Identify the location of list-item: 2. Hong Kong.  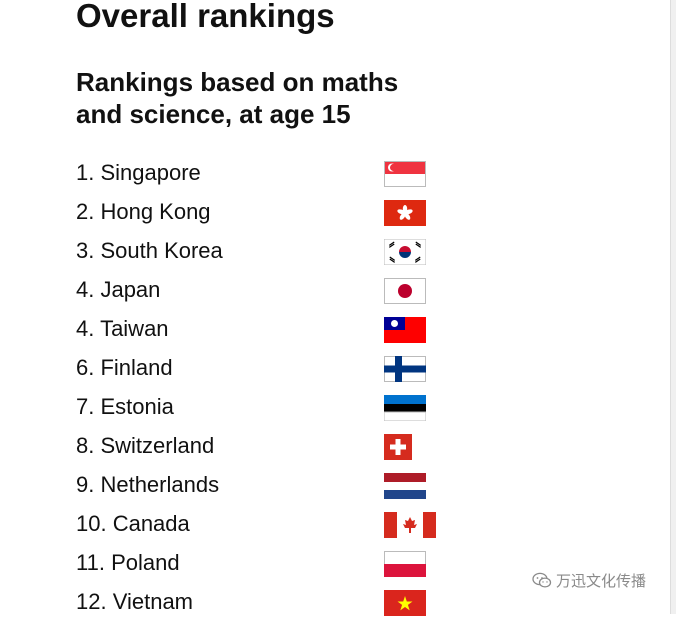
(266, 212).